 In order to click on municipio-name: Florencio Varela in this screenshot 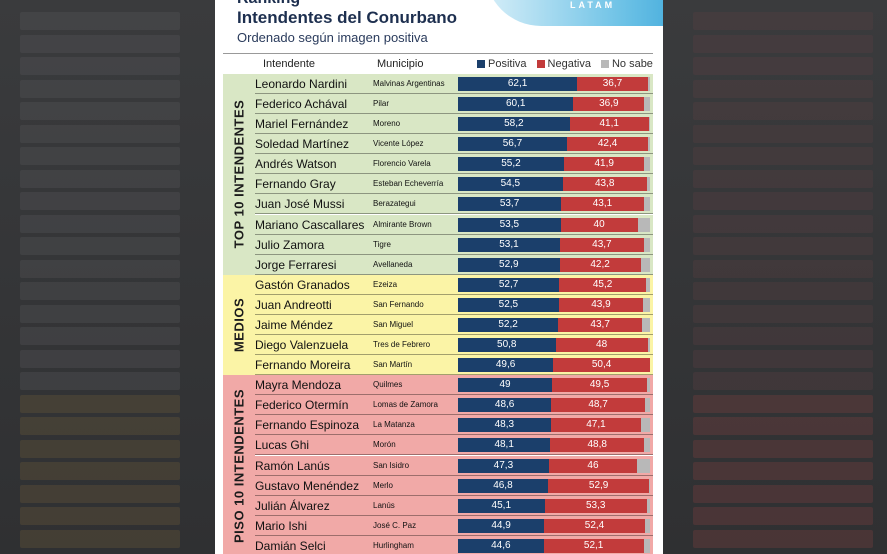, I will do `click(402, 164)`.